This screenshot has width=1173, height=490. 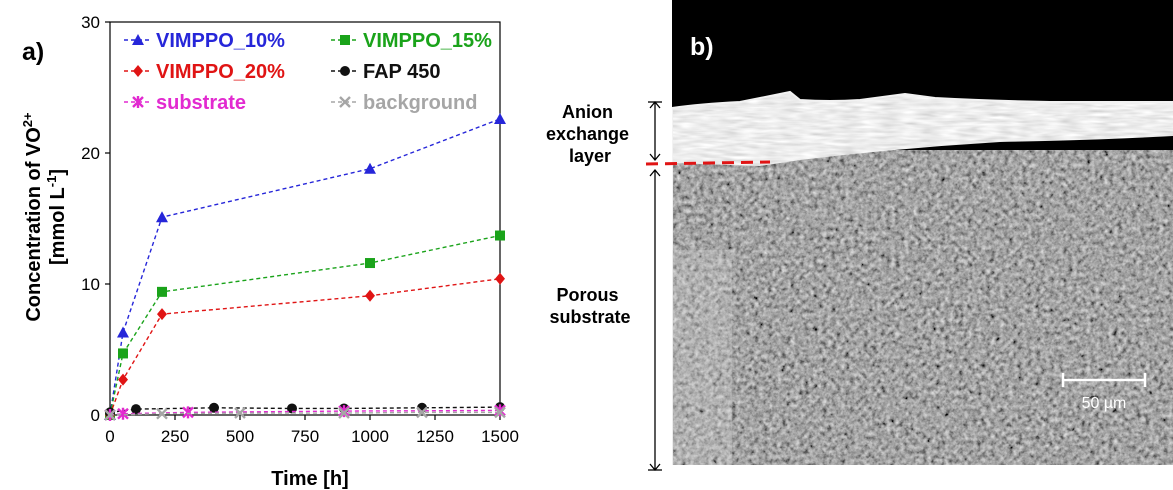 I want to click on legend-entry-vimppo-15: VIMPPO_15%, so click(x=411, y=41).